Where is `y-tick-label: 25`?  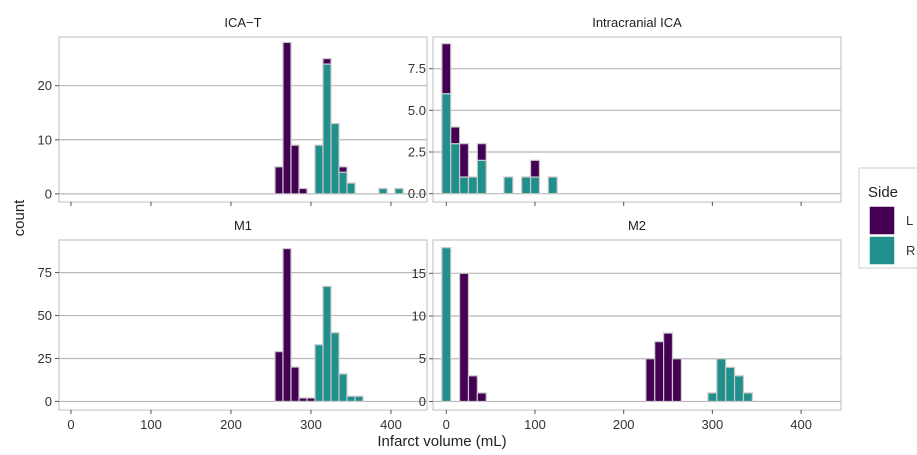 y-tick-label: 25 is located at coordinates (45, 358).